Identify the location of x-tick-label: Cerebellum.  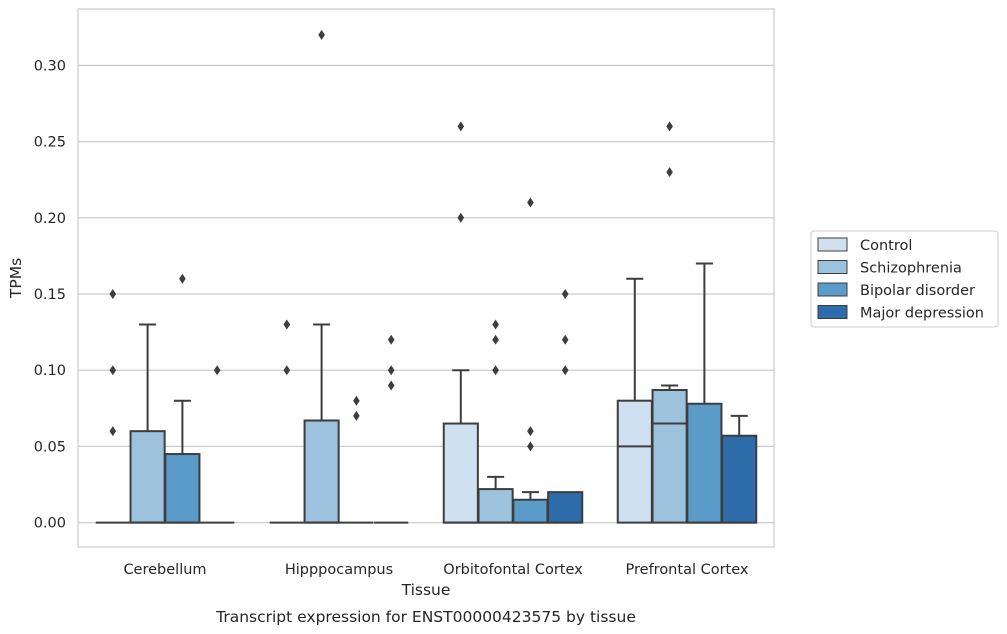
(164, 570).